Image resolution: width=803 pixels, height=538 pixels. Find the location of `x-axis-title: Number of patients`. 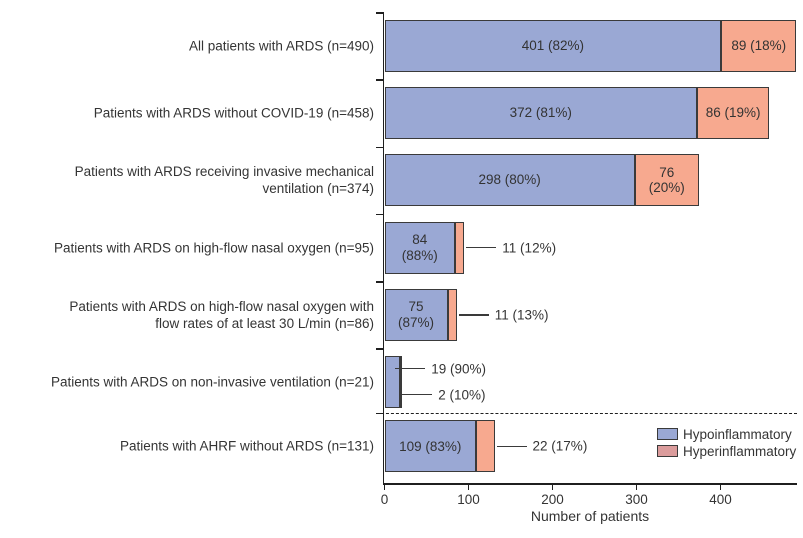

x-axis-title: Number of patients is located at coordinates (590, 516).